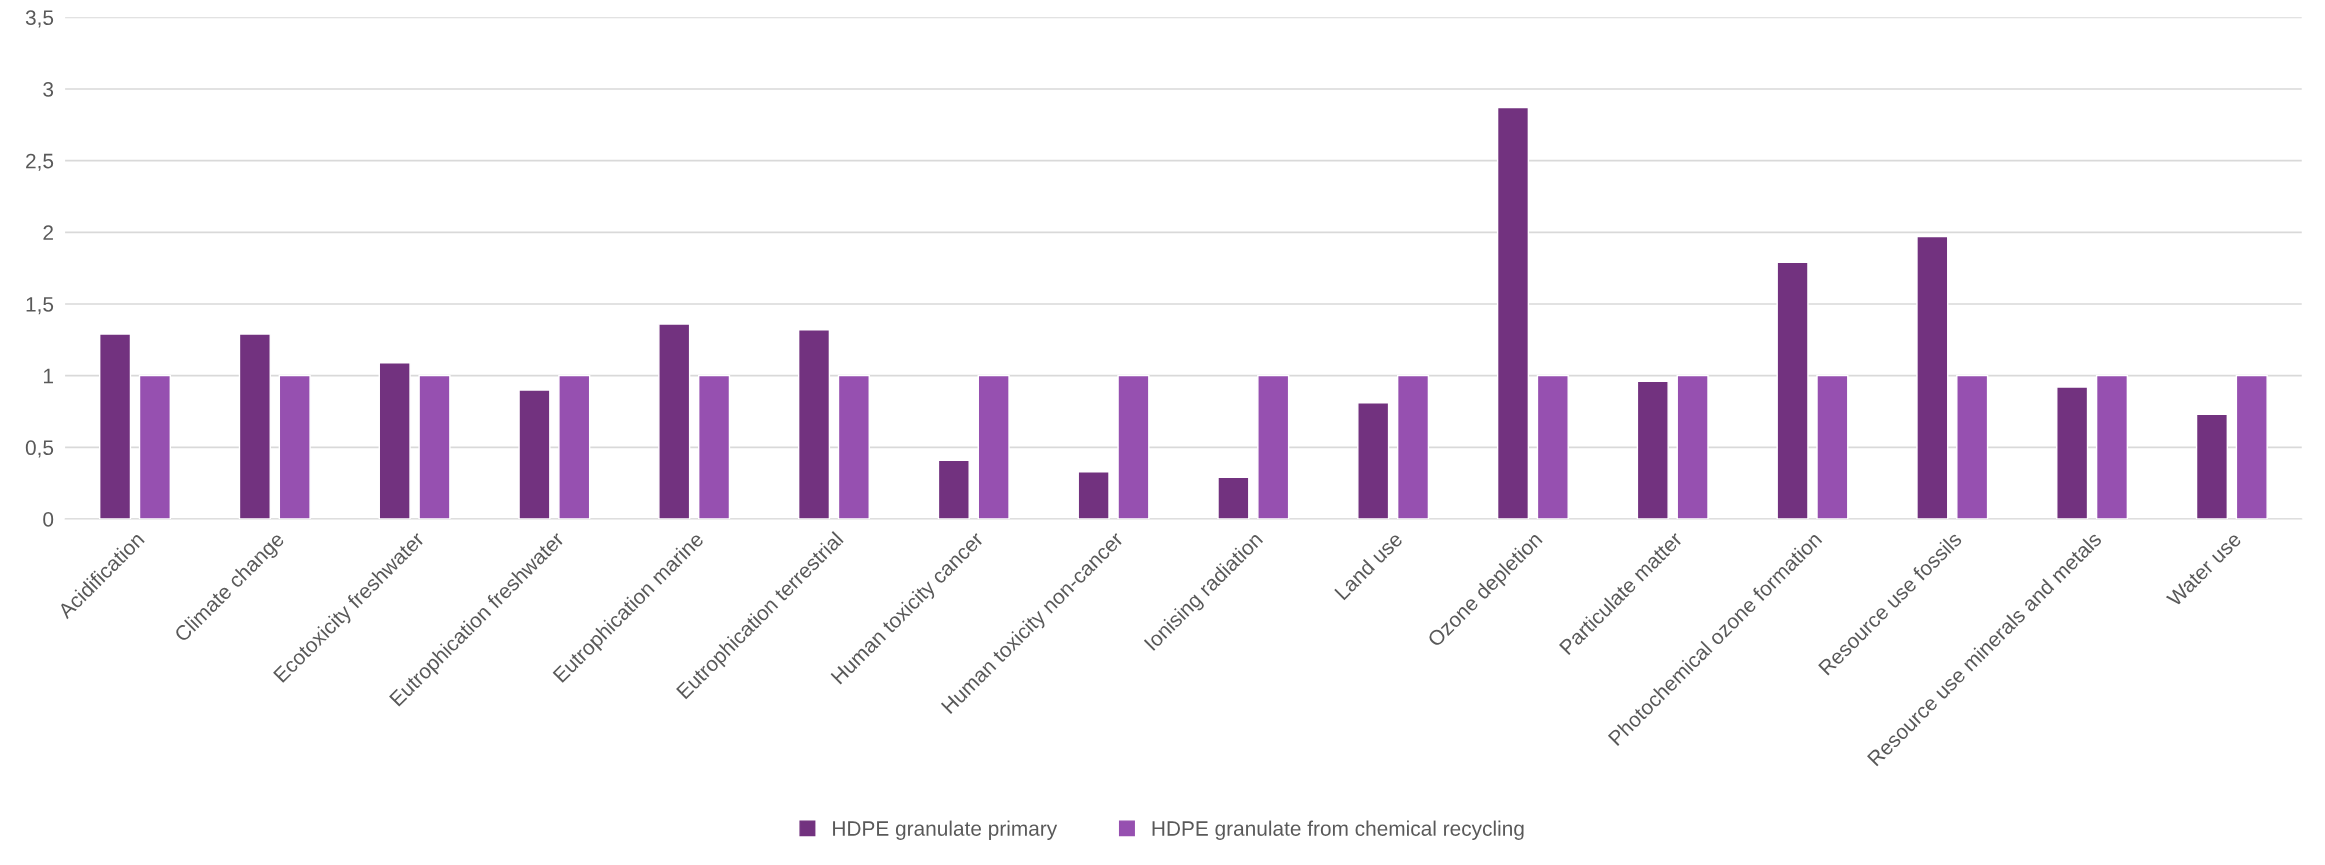 This screenshot has width=2325, height=865. What do you see at coordinates (48, 376) in the screenshot?
I see `y-tick-label: 1` at bounding box center [48, 376].